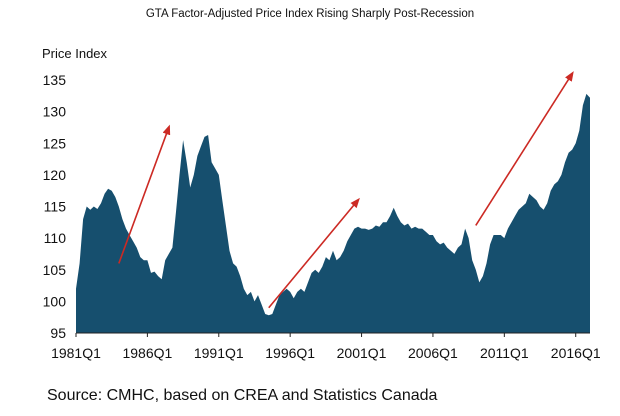 The image size is (620, 416). Describe the element at coordinates (55, 207) in the screenshot. I see `y-tick-label: 115` at that location.